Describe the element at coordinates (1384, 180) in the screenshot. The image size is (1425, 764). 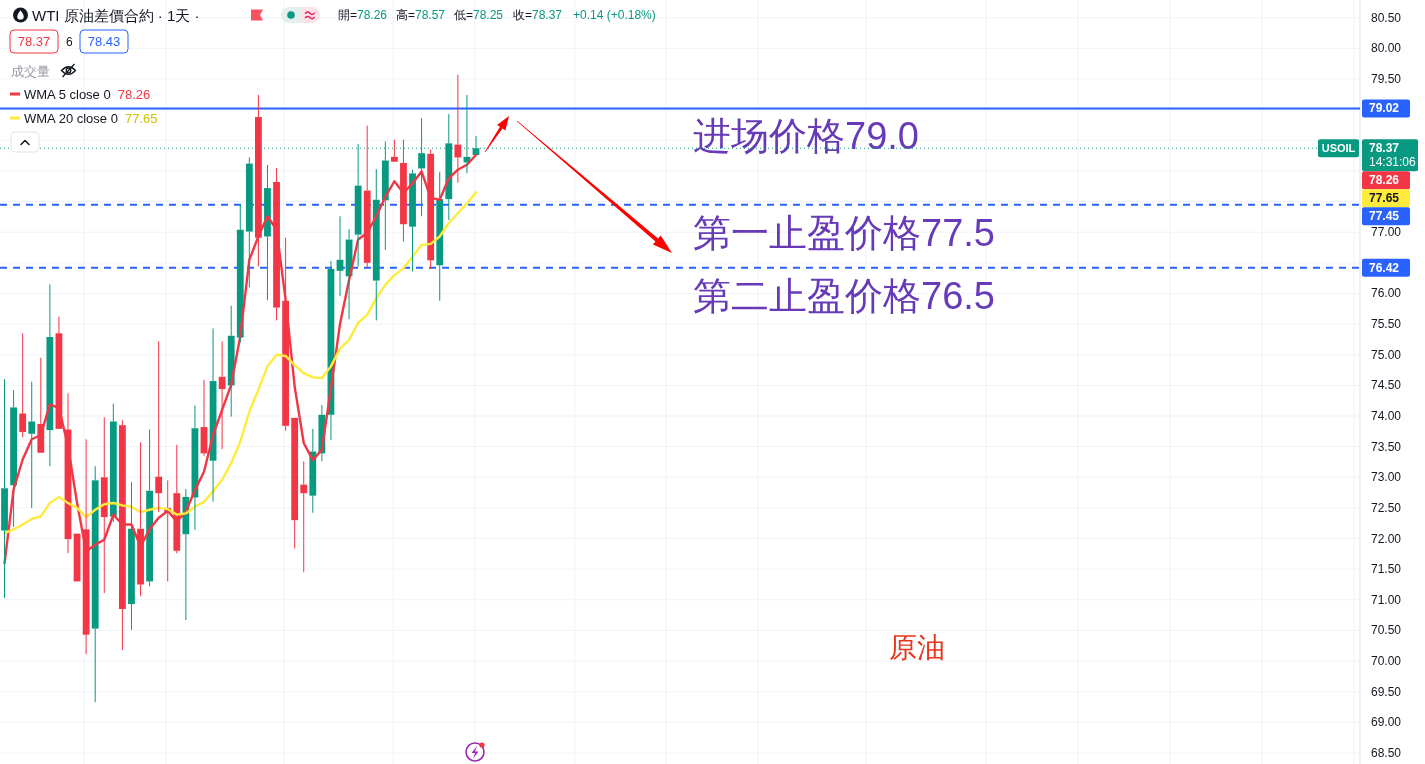
I see `text: 78.26` at that location.